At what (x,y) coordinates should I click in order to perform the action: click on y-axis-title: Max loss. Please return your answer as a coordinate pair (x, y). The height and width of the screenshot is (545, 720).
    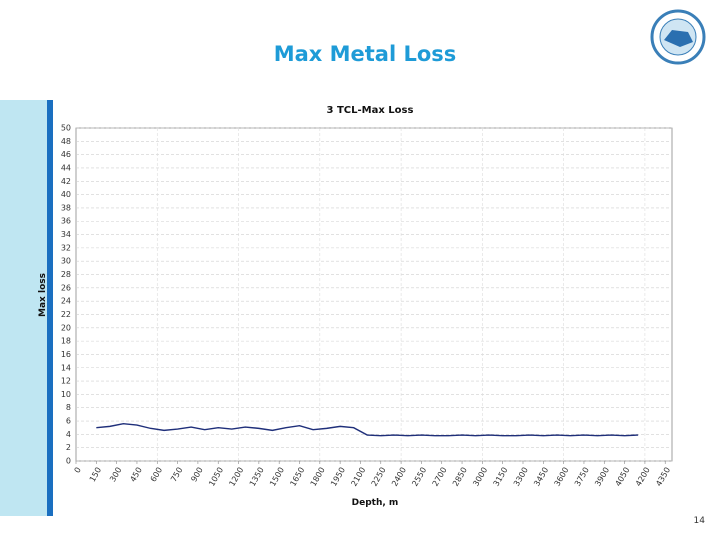
    Looking at the image, I should click on (43, 295).